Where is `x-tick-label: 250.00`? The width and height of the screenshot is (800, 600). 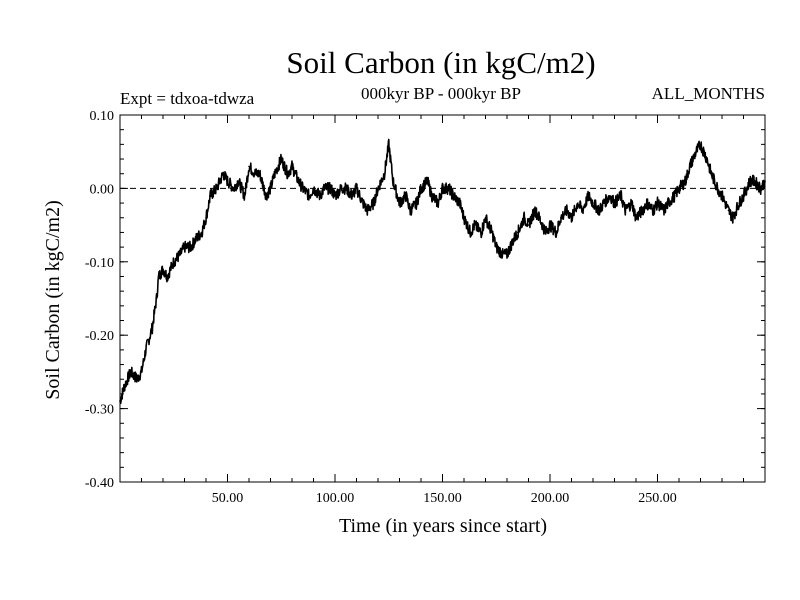 x-tick-label: 250.00 is located at coordinates (657, 498).